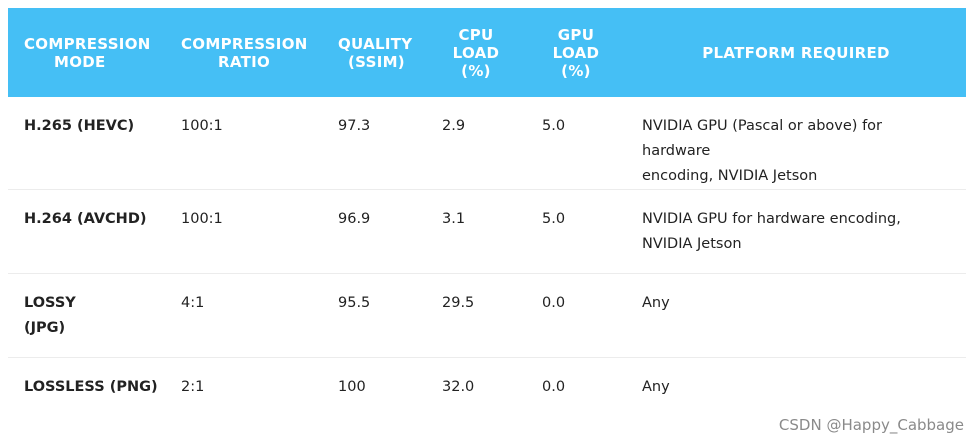 The width and height of the screenshot is (976, 442). What do you see at coordinates (454, 126) in the screenshot?
I see `cell-cpu-load: 2.9` at bounding box center [454, 126].